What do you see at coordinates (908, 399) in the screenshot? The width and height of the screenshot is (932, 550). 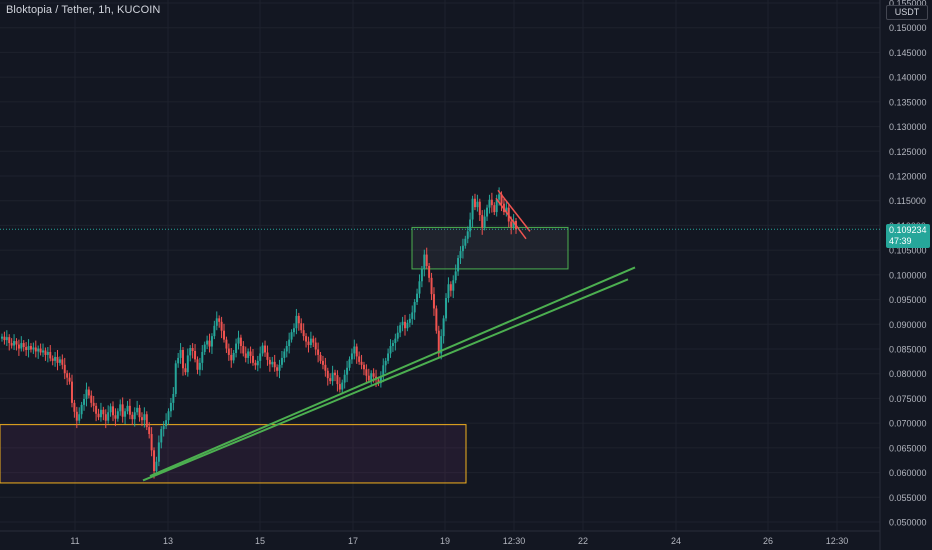 I see `price-tick-label: 0.075000` at bounding box center [908, 399].